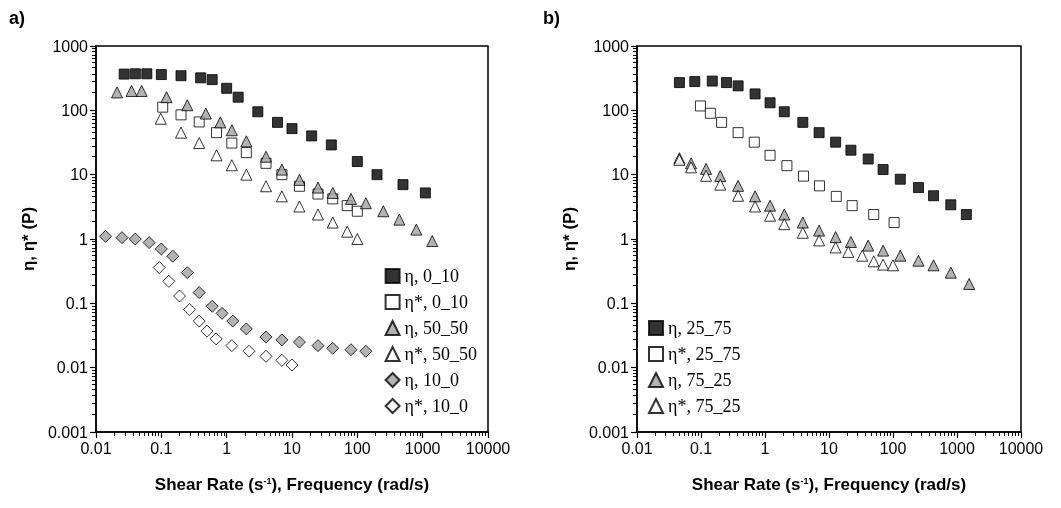 This screenshot has height=508, width=1061. Describe the element at coordinates (700, 328) in the screenshot. I see `legend-label: η, 25_75` at that location.